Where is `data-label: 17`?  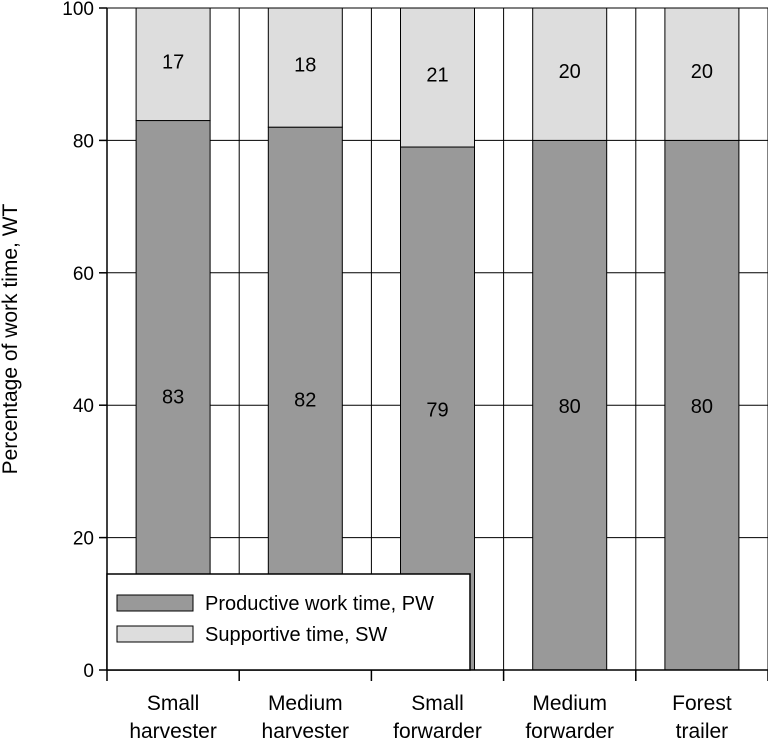 data-label: 17 is located at coordinates (173, 62).